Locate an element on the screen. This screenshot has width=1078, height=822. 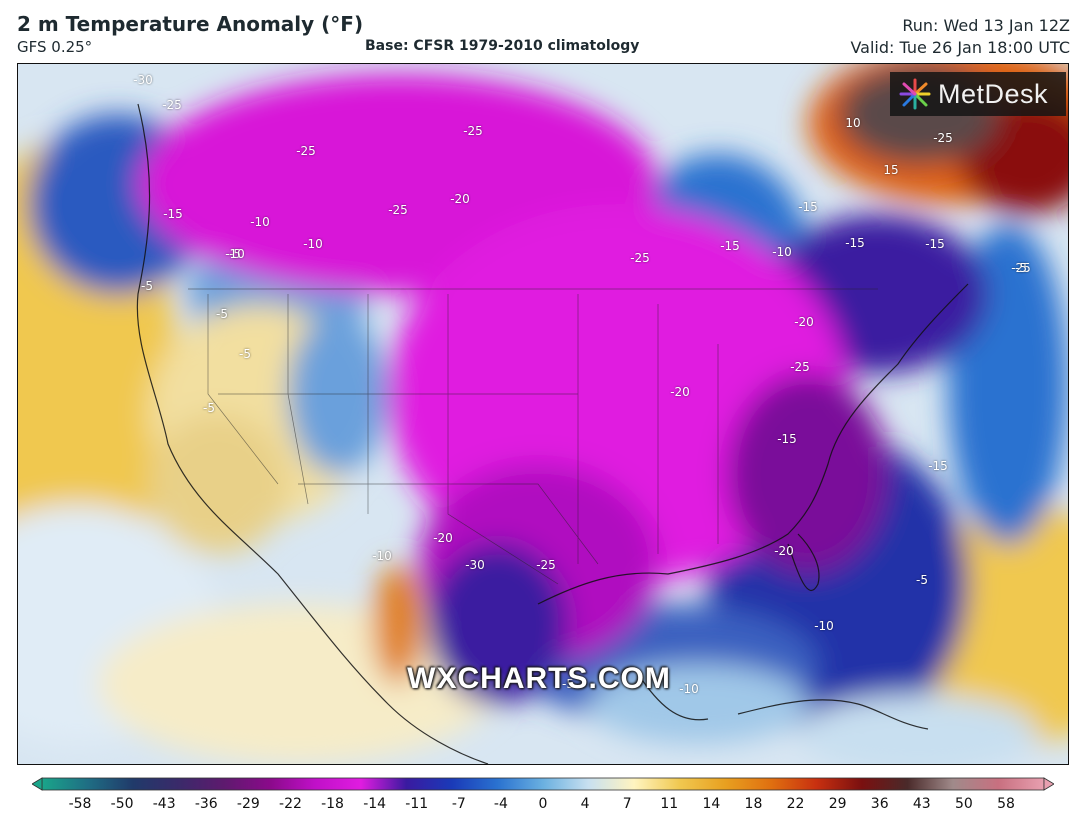
colorbar-tick-label: 18 is located at coordinates (754, 804).